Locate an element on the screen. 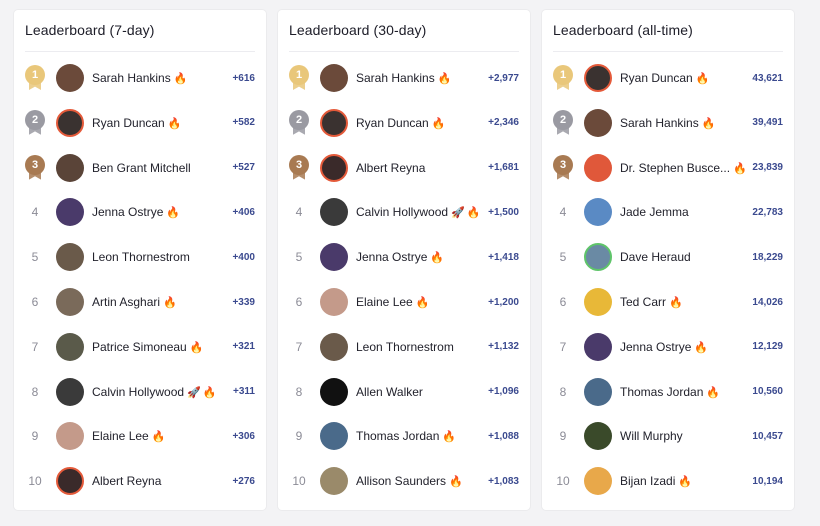 This screenshot has width=820, height=526. leaderboard-row: 9 Thomas Jordan 🔥 +1,088 is located at coordinates (404, 436).